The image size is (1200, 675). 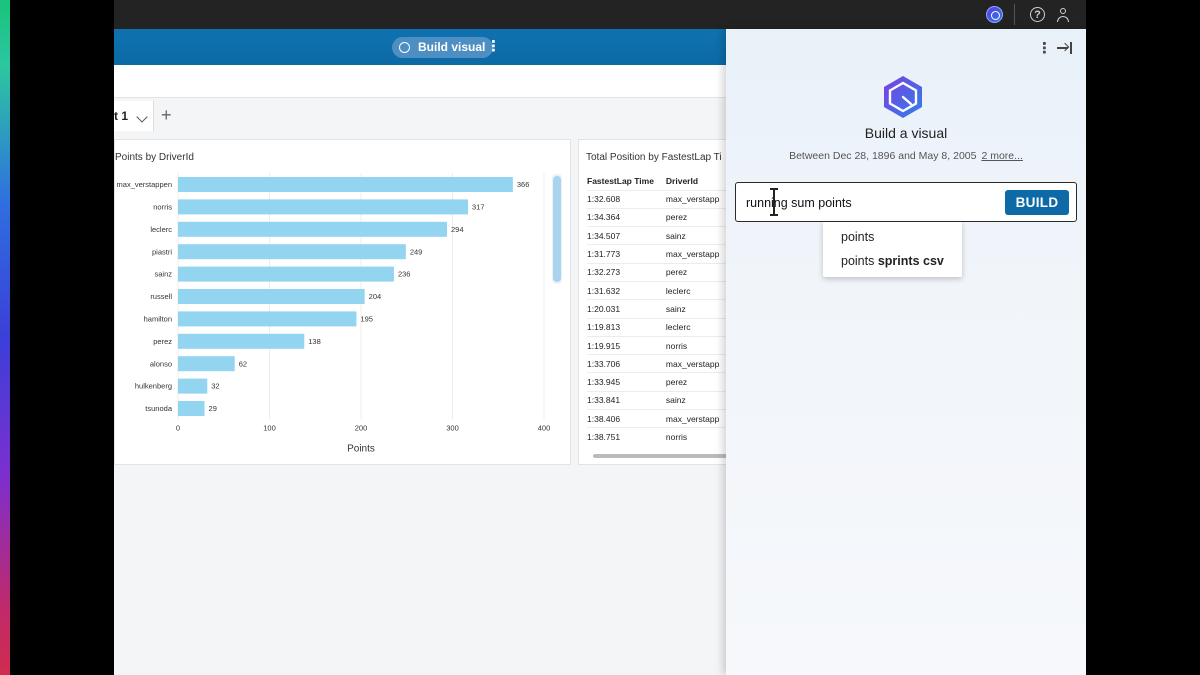 I want to click on value-label: 29, so click(x=213, y=408).